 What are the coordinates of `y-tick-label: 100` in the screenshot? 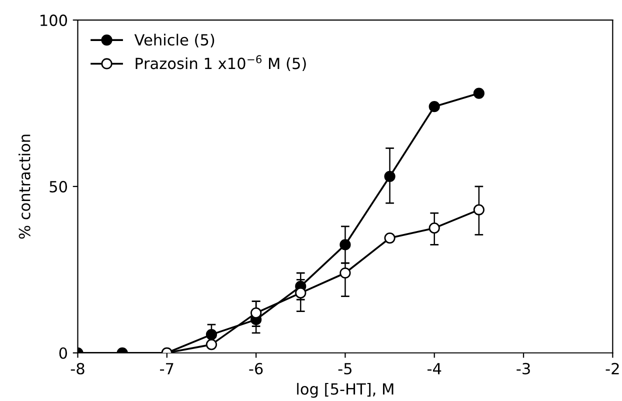 It's located at (54, 20).